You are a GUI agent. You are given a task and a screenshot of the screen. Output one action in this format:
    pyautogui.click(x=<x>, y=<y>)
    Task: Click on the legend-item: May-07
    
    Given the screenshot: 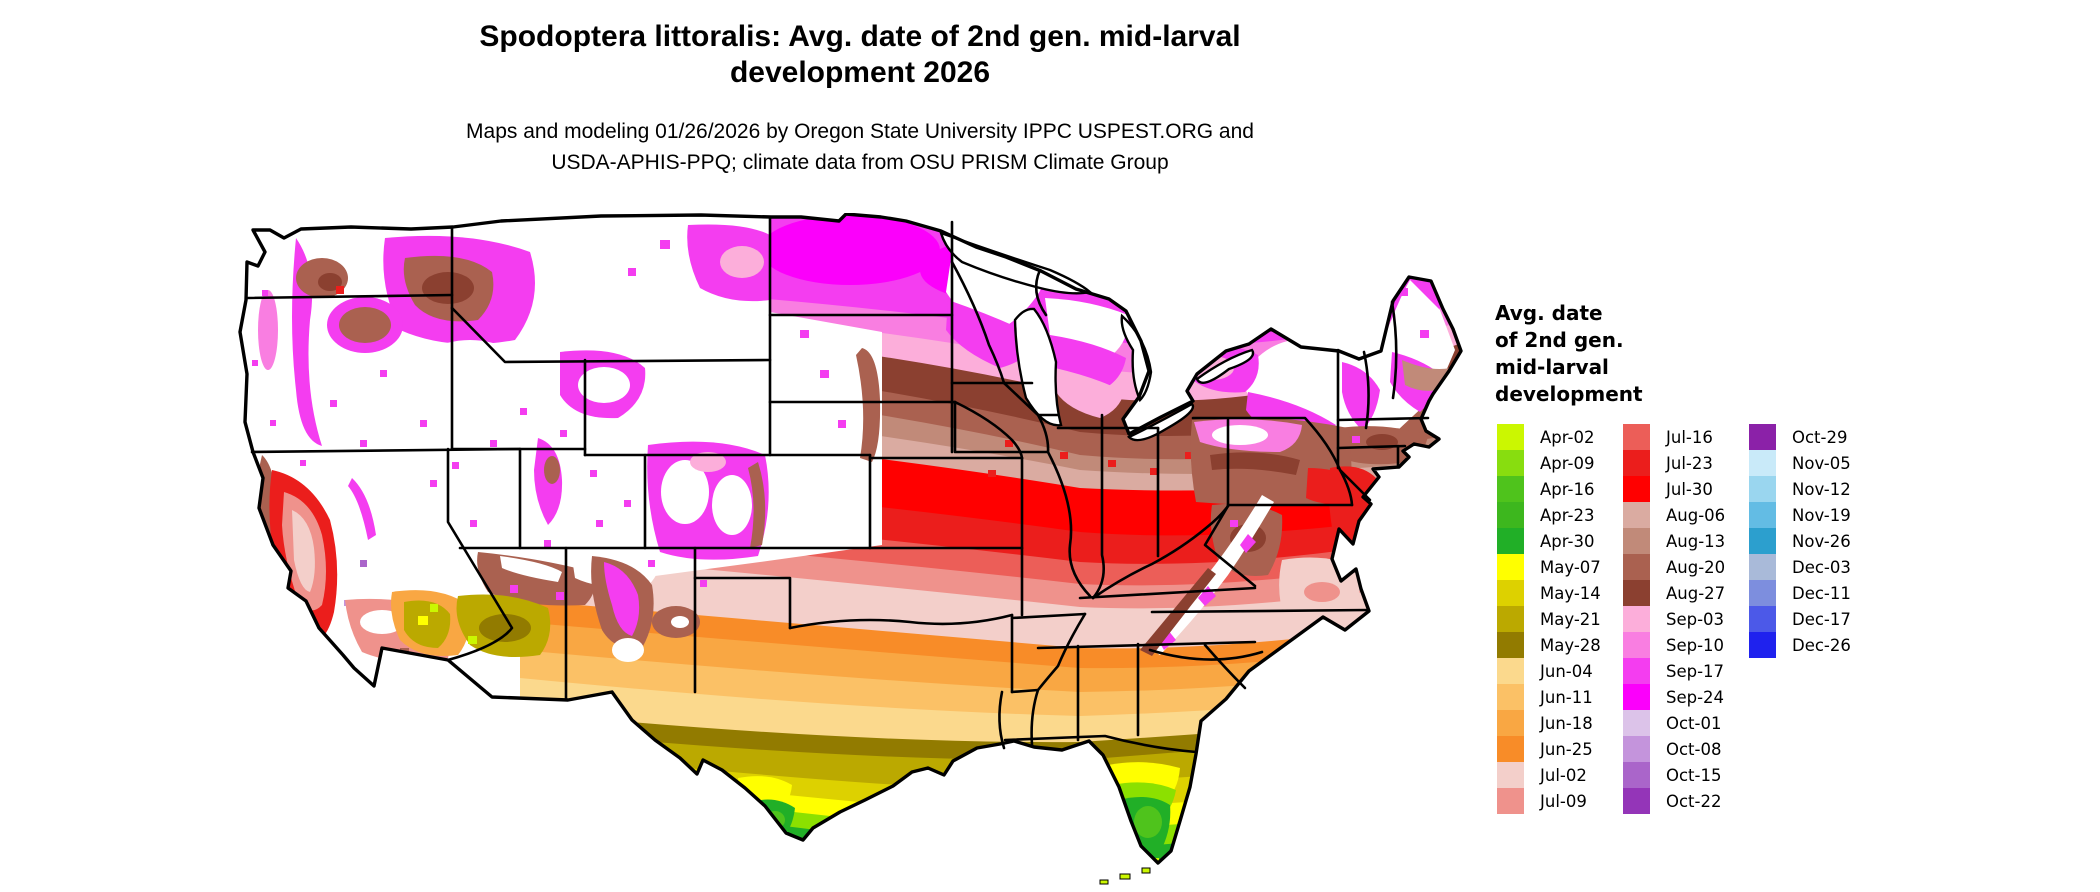 What is the action you would take?
    pyautogui.click(x=1549, y=567)
    